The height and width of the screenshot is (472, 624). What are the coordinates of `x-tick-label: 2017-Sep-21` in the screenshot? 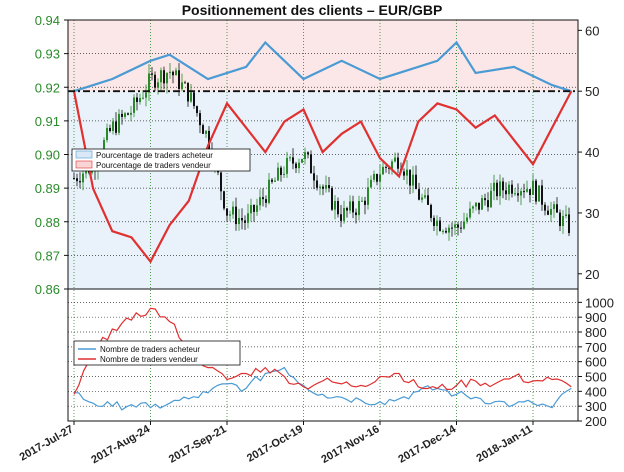 It's located at (198, 444).